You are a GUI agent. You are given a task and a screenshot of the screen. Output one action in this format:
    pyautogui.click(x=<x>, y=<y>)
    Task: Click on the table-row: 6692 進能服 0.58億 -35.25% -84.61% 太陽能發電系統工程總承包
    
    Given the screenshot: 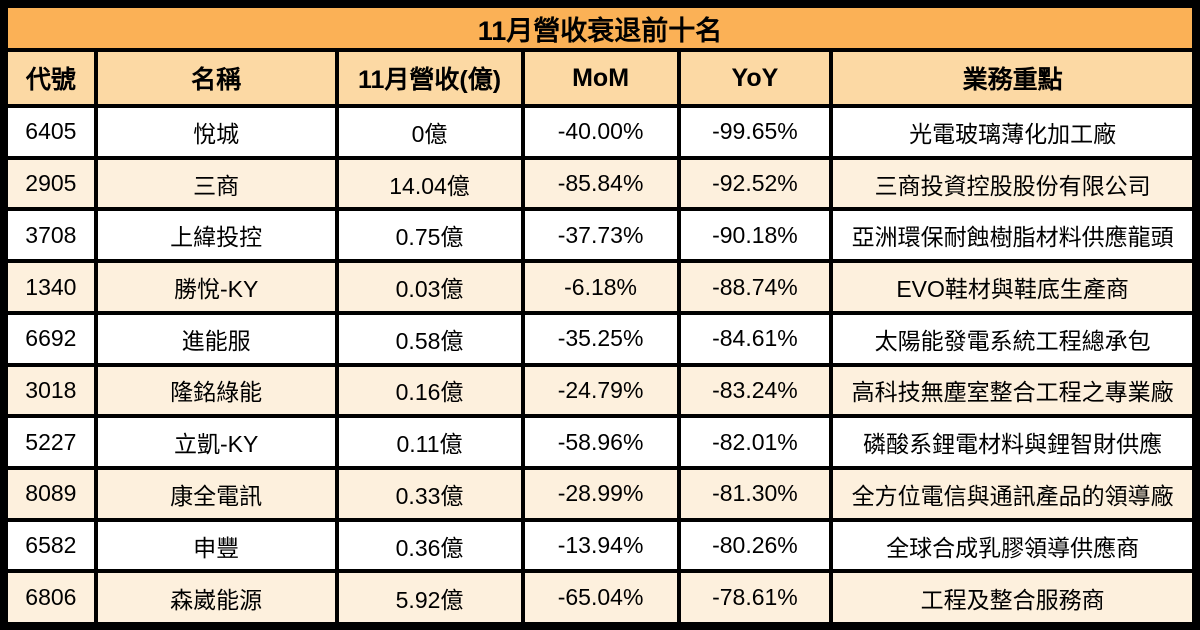 What is the action you would take?
    pyautogui.click(x=600, y=338)
    